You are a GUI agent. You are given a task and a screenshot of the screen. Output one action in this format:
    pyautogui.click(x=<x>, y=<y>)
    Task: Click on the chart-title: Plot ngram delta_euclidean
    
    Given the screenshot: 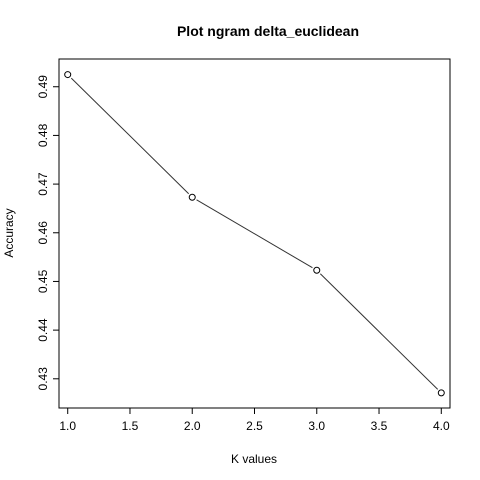 What is the action you would take?
    pyautogui.click(x=268, y=31)
    